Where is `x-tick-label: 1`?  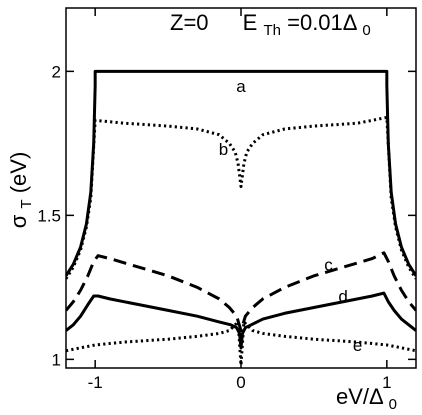 x-tick-label: 1 is located at coordinates (386, 382).